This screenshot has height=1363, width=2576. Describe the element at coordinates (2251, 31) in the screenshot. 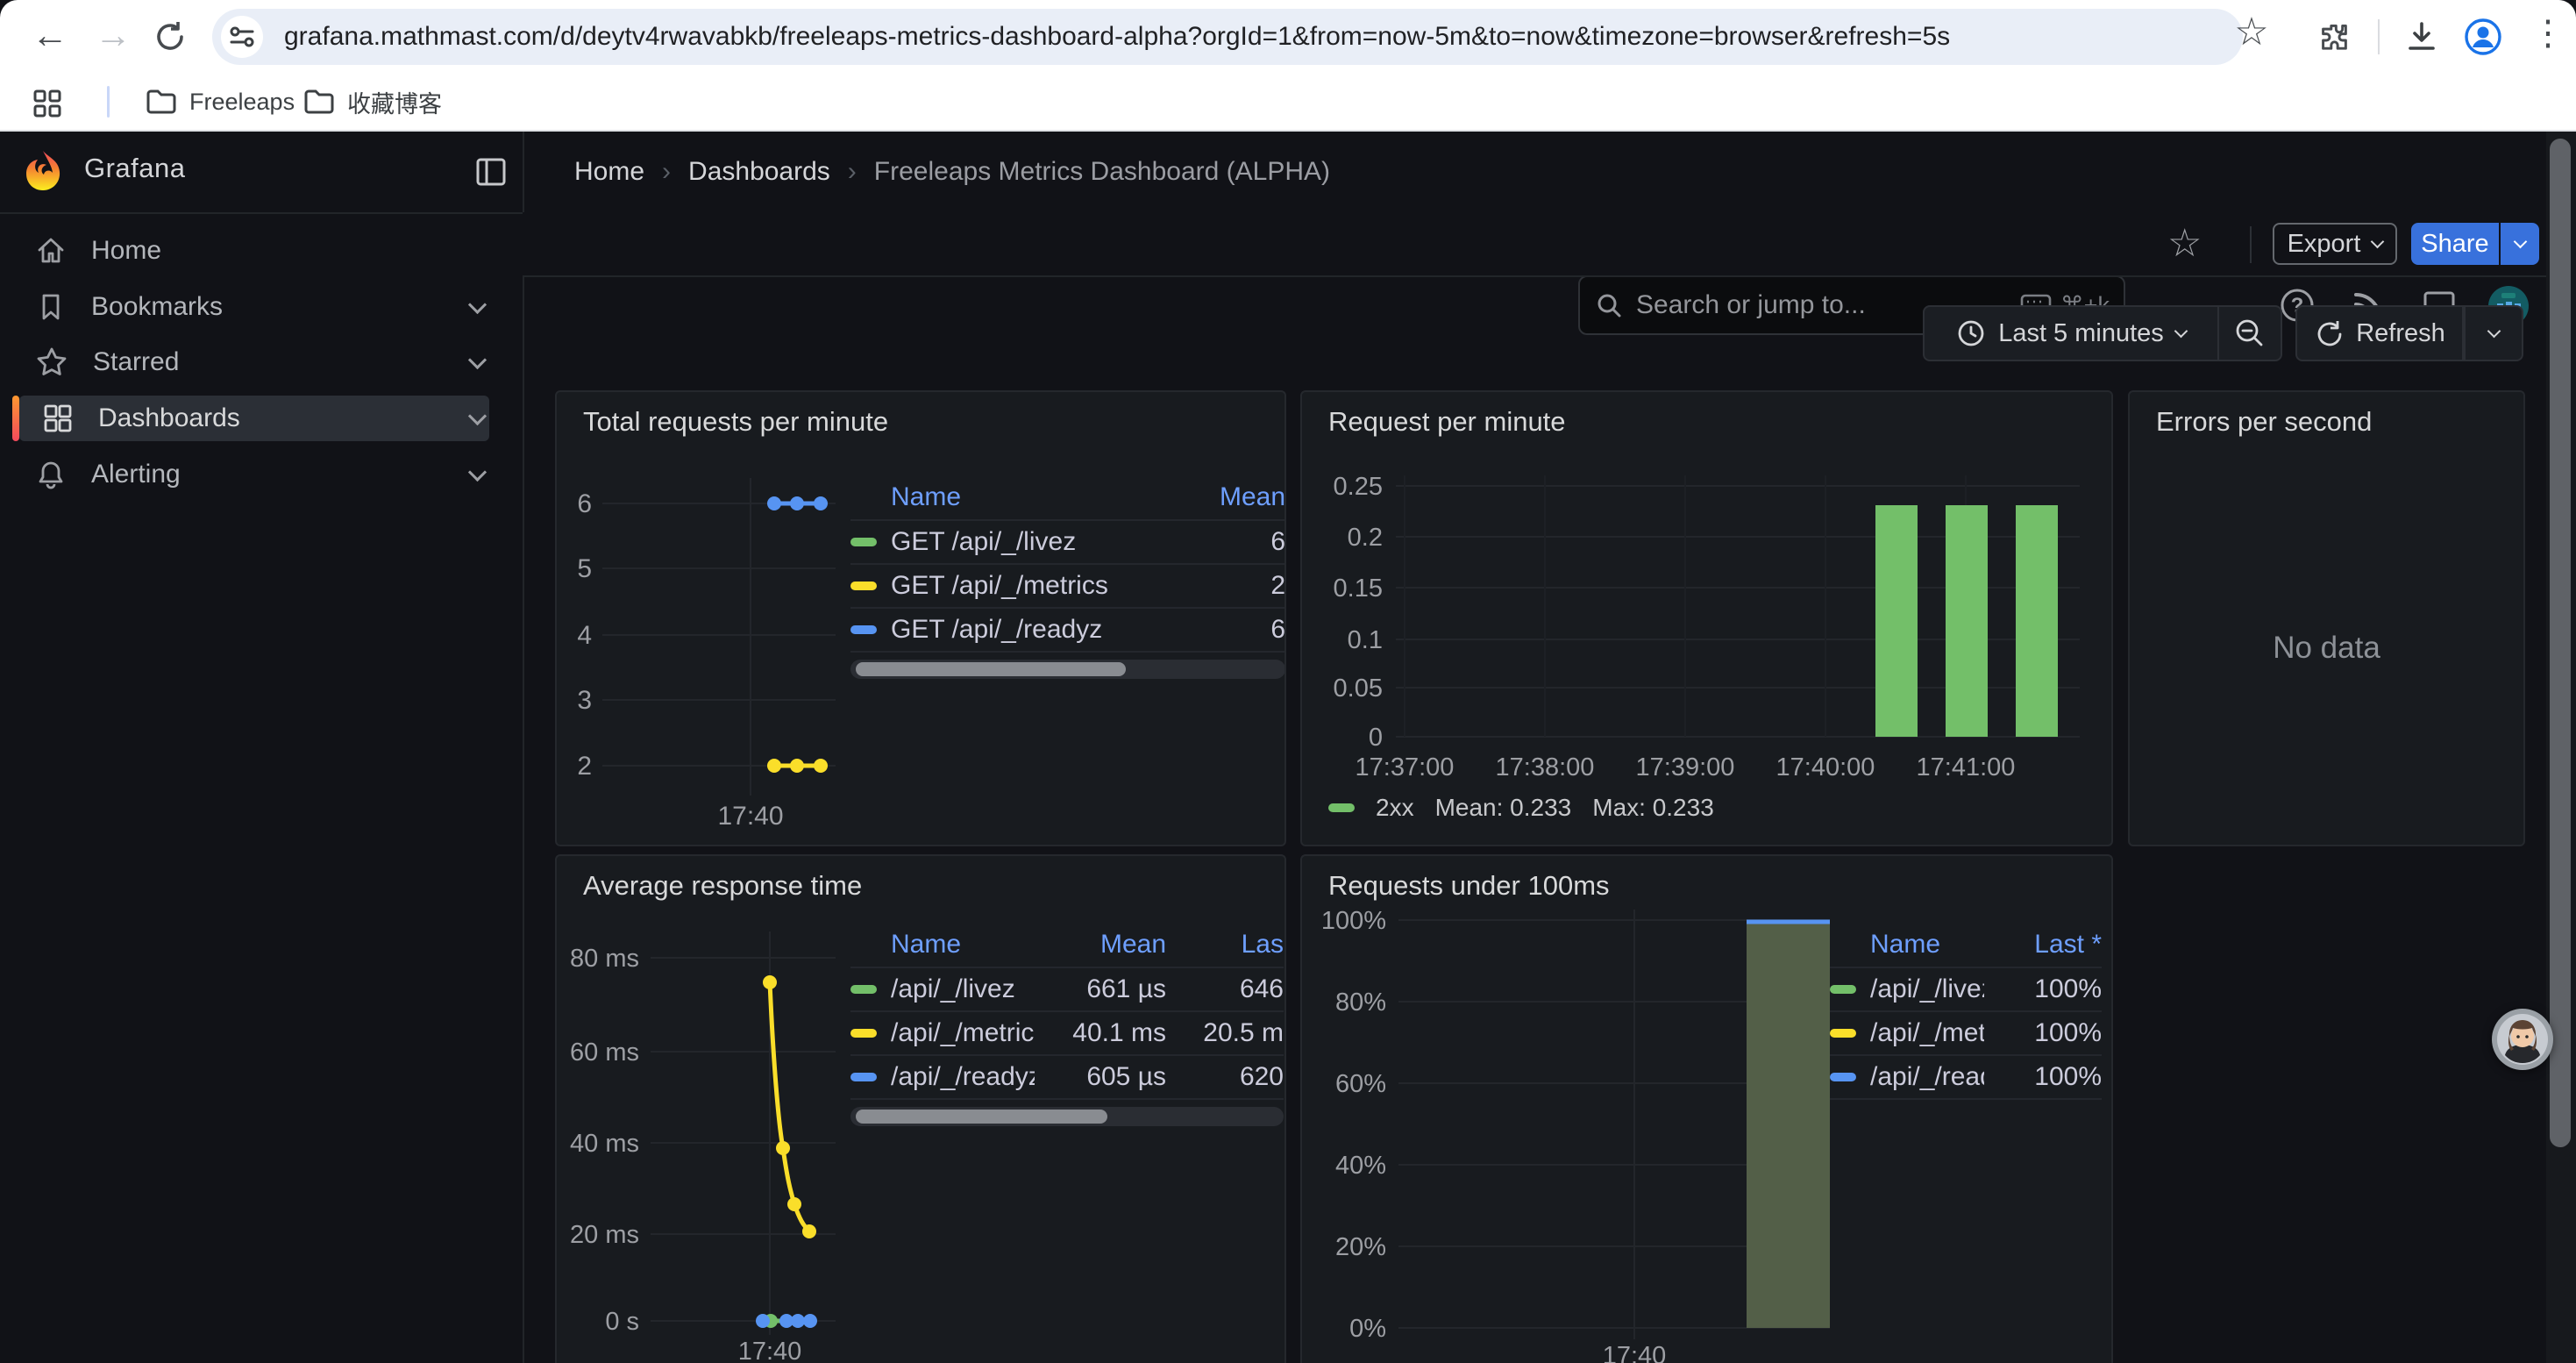

I see `bookmark-star-button: ☆` at that location.